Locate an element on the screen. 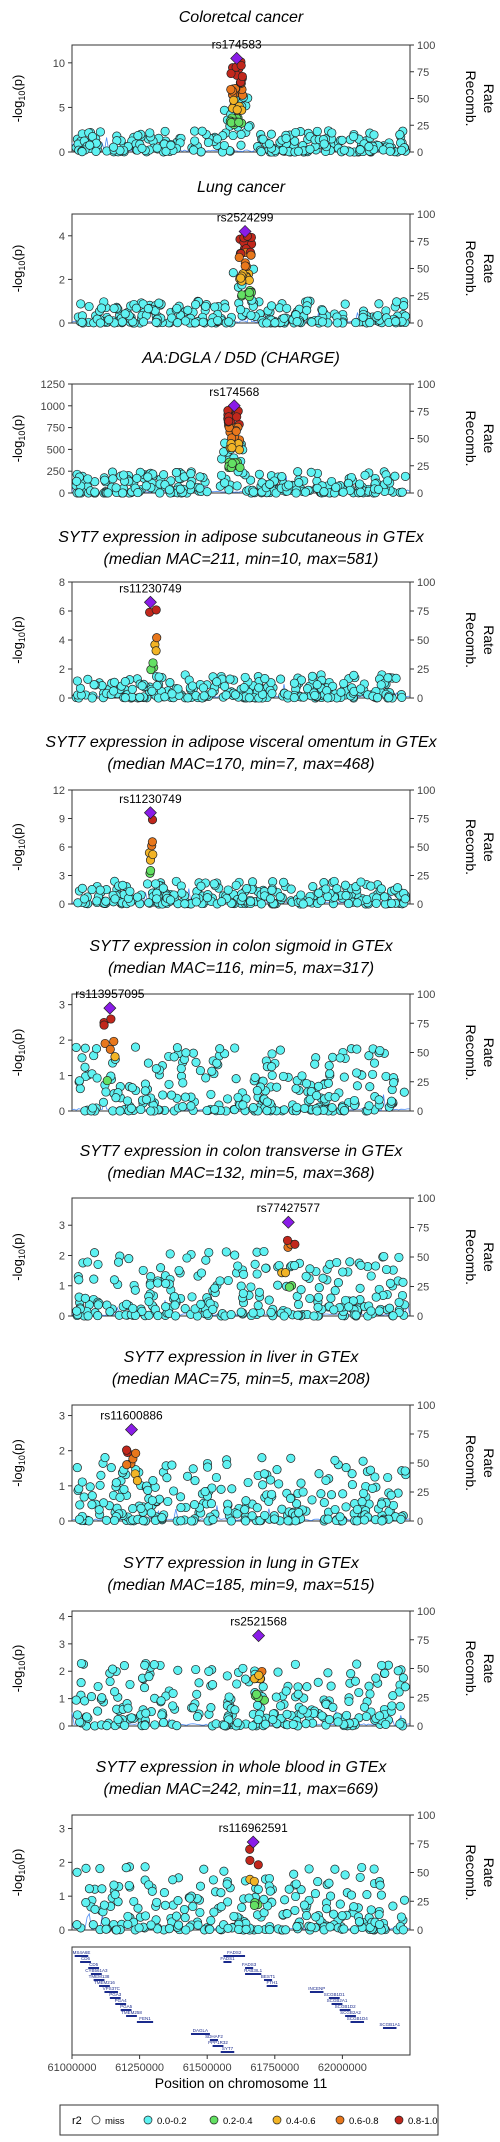 The height and width of the screenshot is (2142, 500). gene-label: DAGLA is located at coordinates (200, 2030).